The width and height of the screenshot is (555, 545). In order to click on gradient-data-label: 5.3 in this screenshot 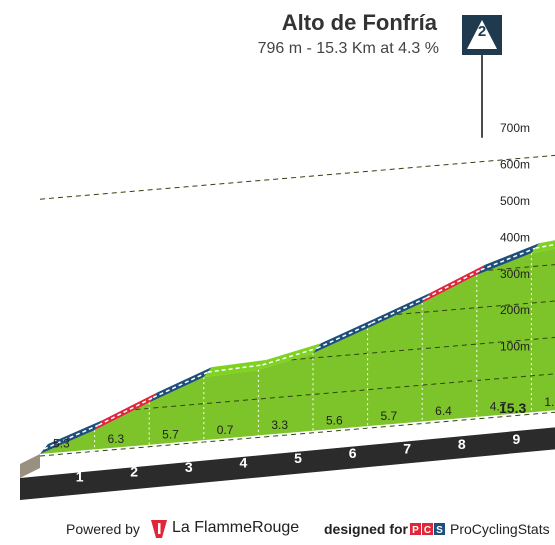, I will do `click(61, 444)`.